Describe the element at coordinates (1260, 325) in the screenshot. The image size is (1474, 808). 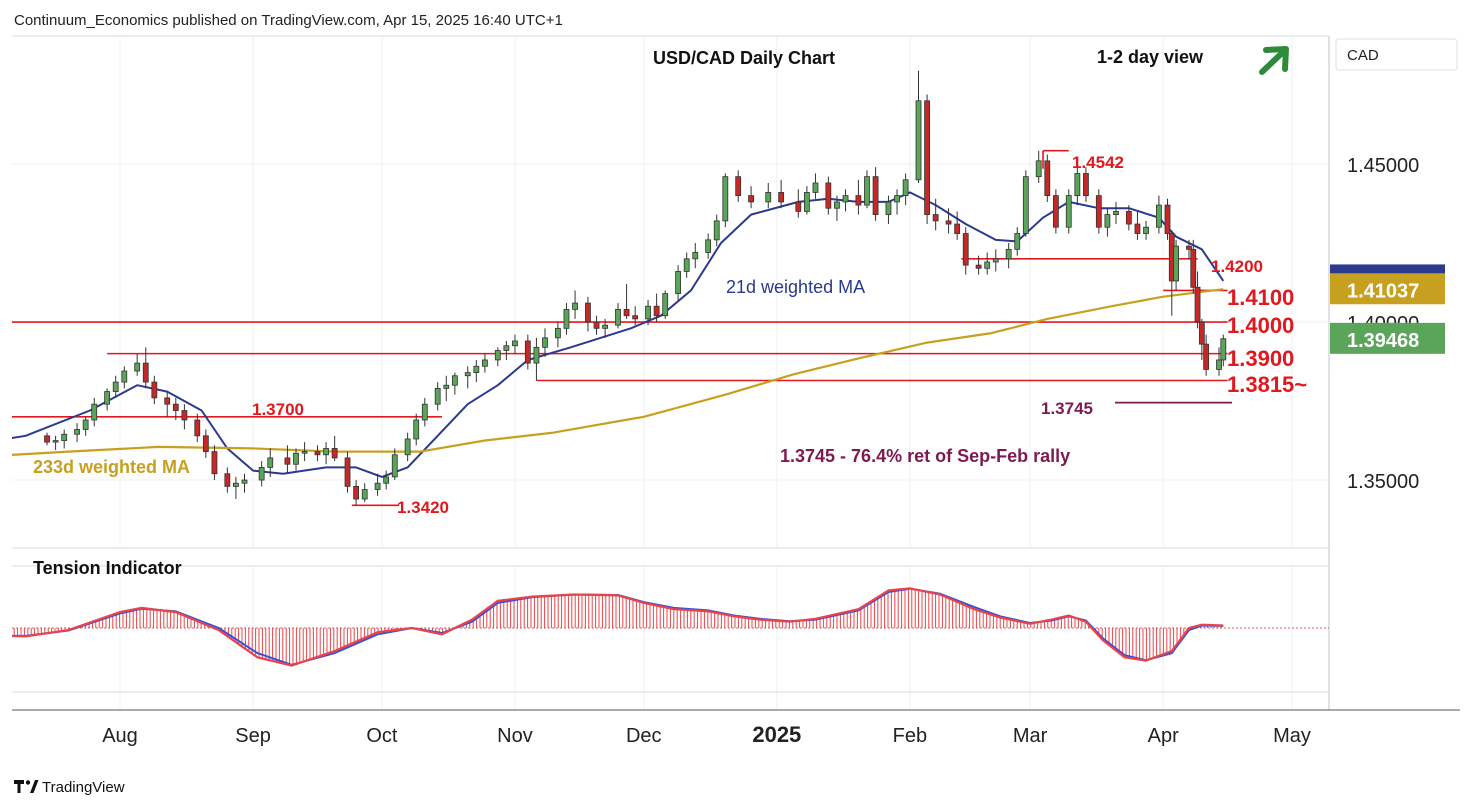
I see `level-label: 1.4000` at that location.